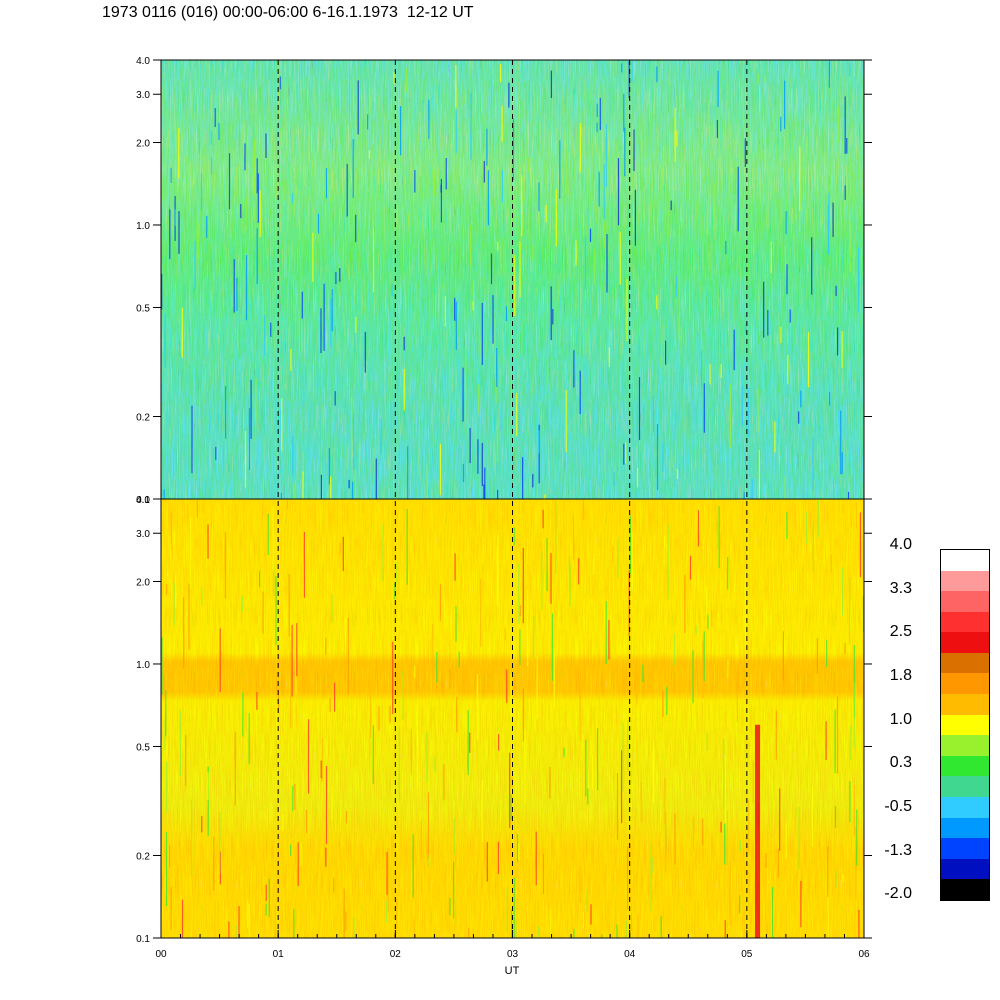 The height and width of the screenshot is (1000, 1000). Describe the element at coordinates (143, 500) in the screenshot. I see `y-tick-label: 0.1` at that location.